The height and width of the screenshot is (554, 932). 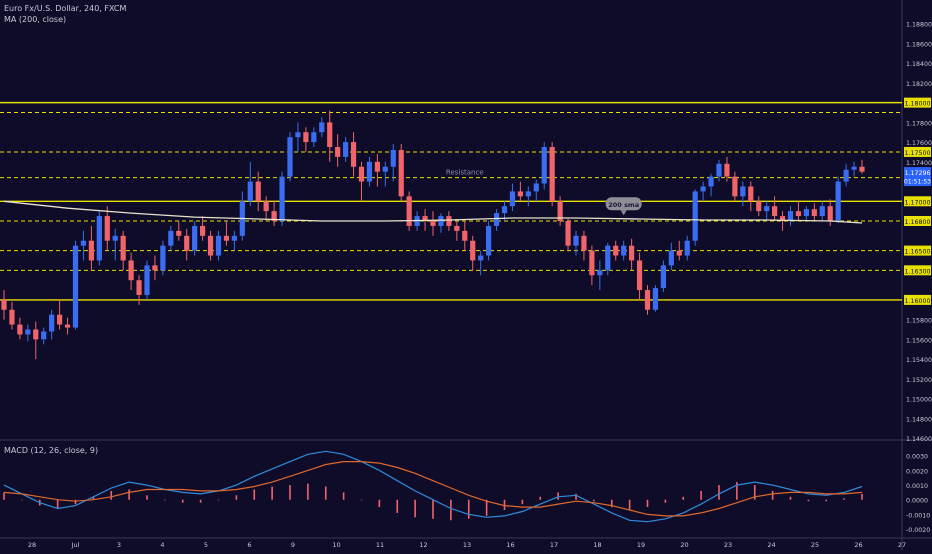 I want to click on price-tick-label: 1.15400, so click(x=919, y=360).